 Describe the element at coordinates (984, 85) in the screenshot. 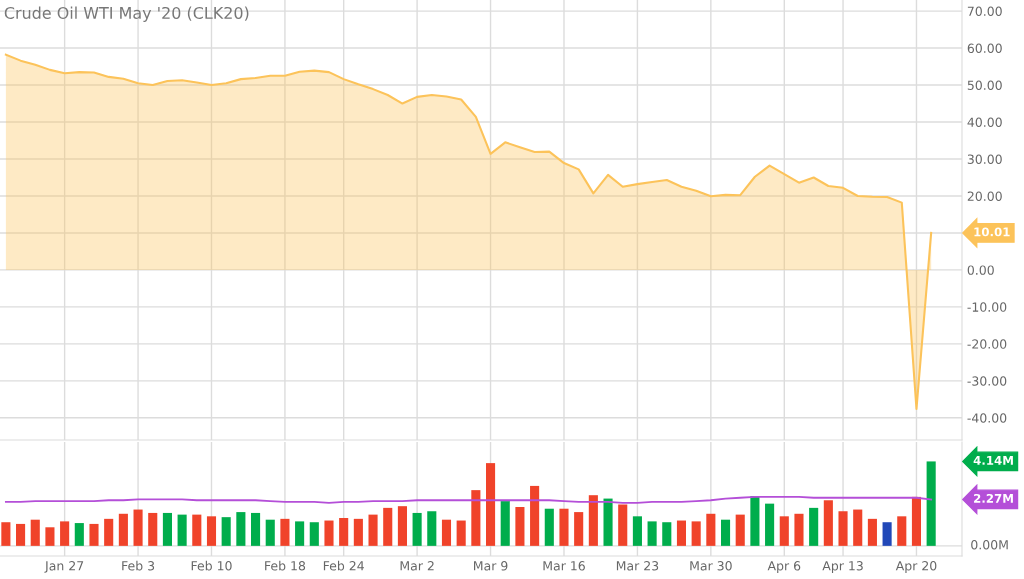

I see `y-tick-label: 50.00` at that location.